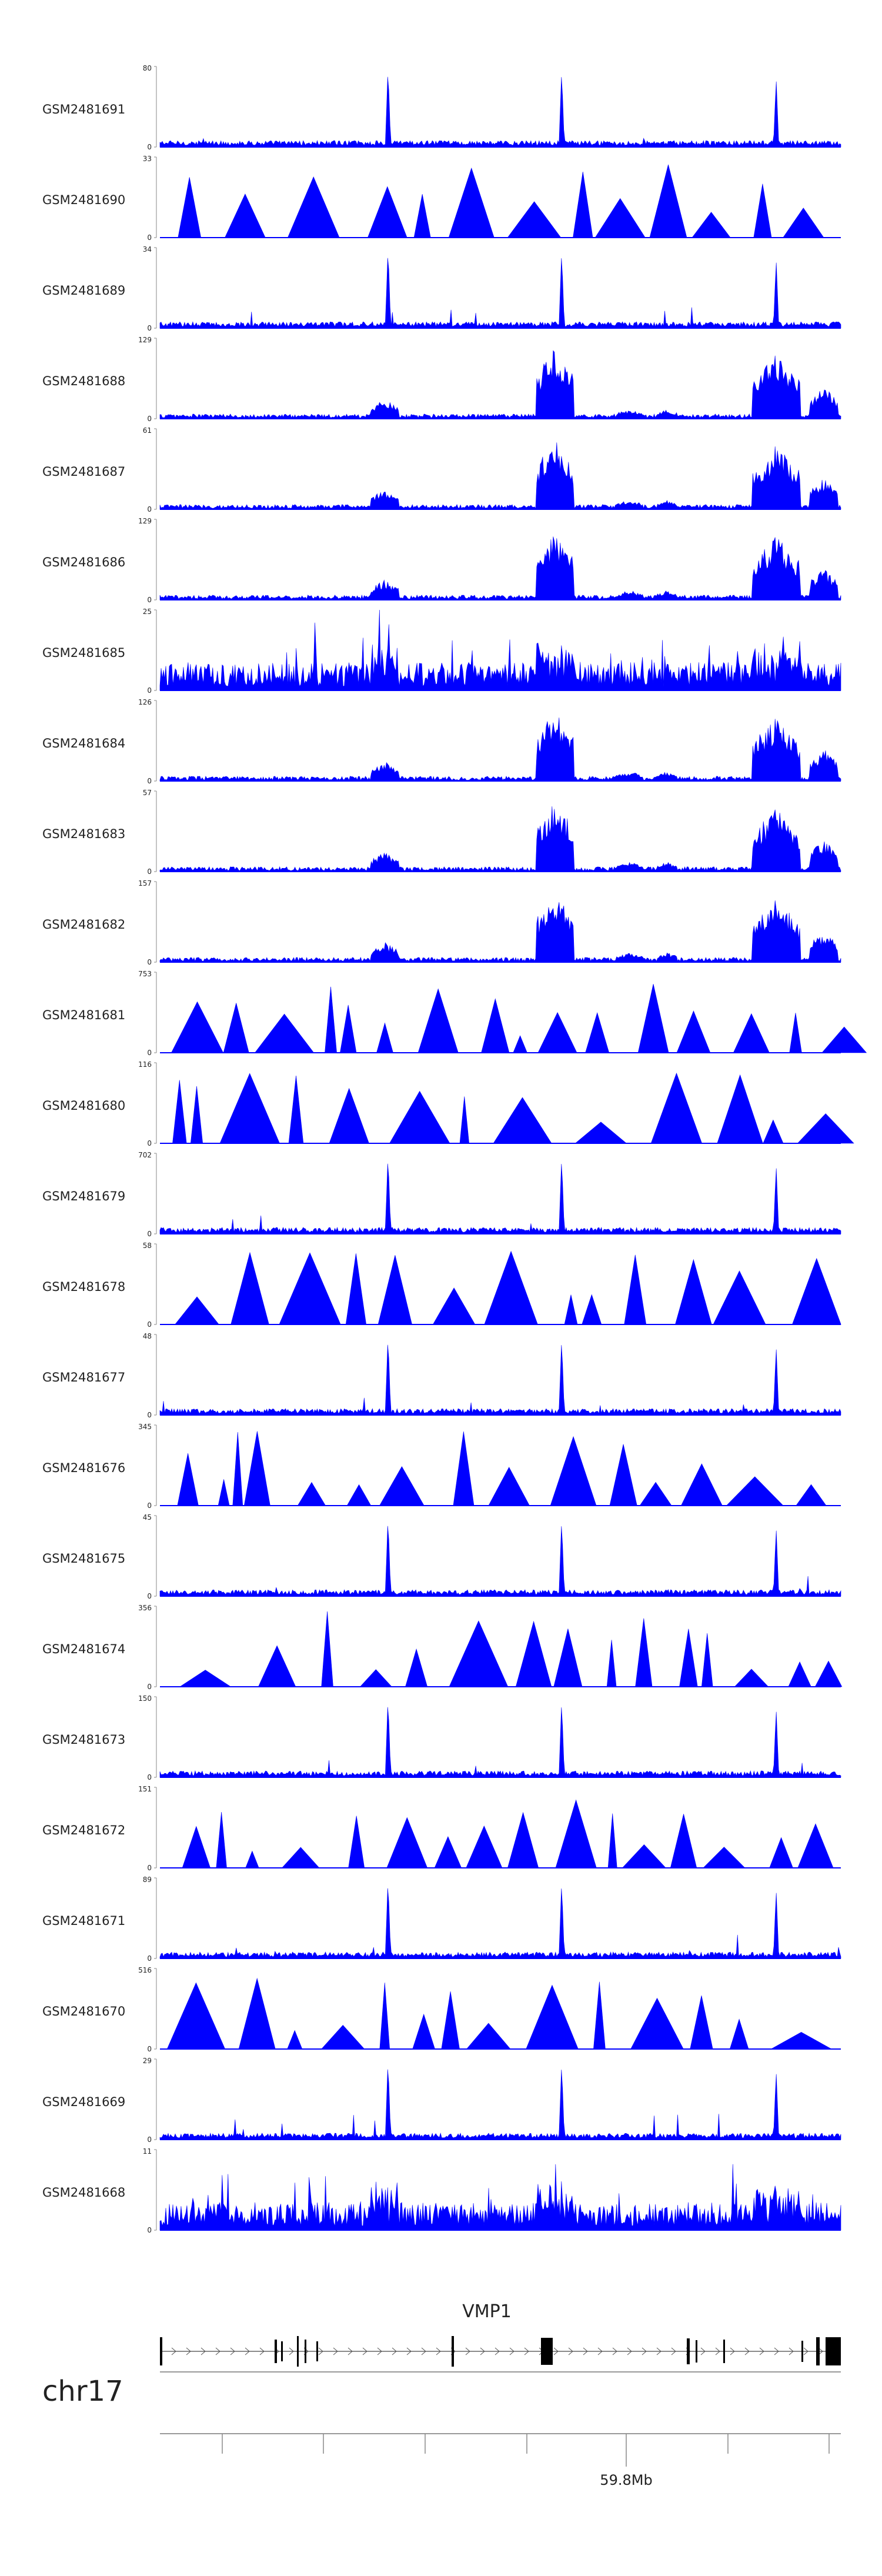 This screenshot has height=2576, width=882. Describe the element at coordinates (83, 2011) in the screenshot. I see `track-label: GSM2481670` at that location.